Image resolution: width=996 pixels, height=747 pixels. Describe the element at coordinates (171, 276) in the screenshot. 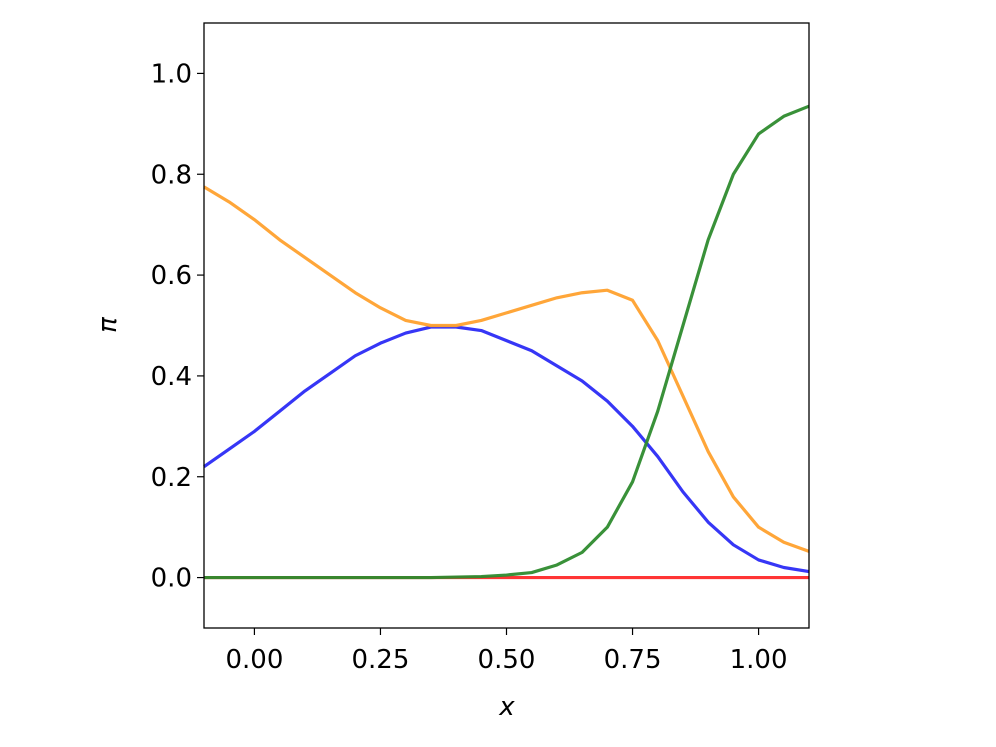

I see `y-tick-label: 0.6` at that location.